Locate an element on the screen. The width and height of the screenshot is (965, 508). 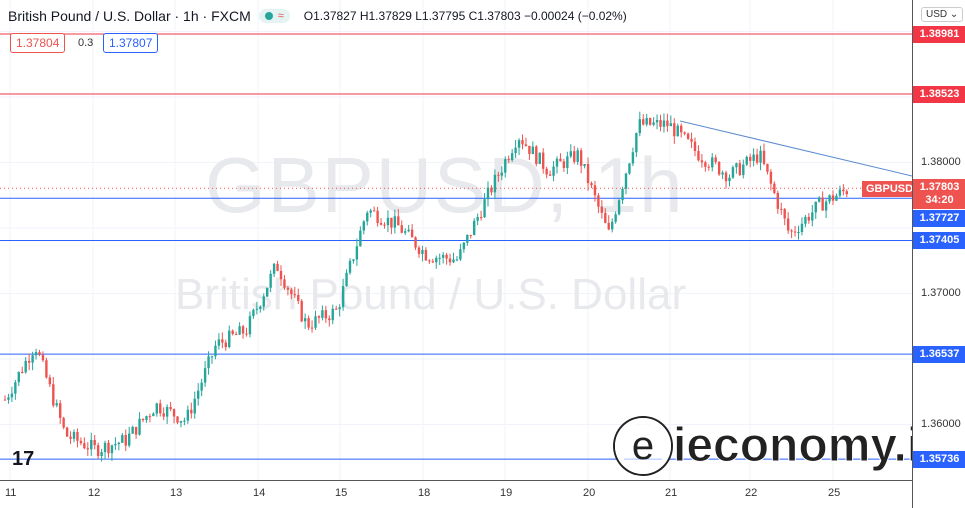
date-label: 21 is located at coordinates (671, 493).